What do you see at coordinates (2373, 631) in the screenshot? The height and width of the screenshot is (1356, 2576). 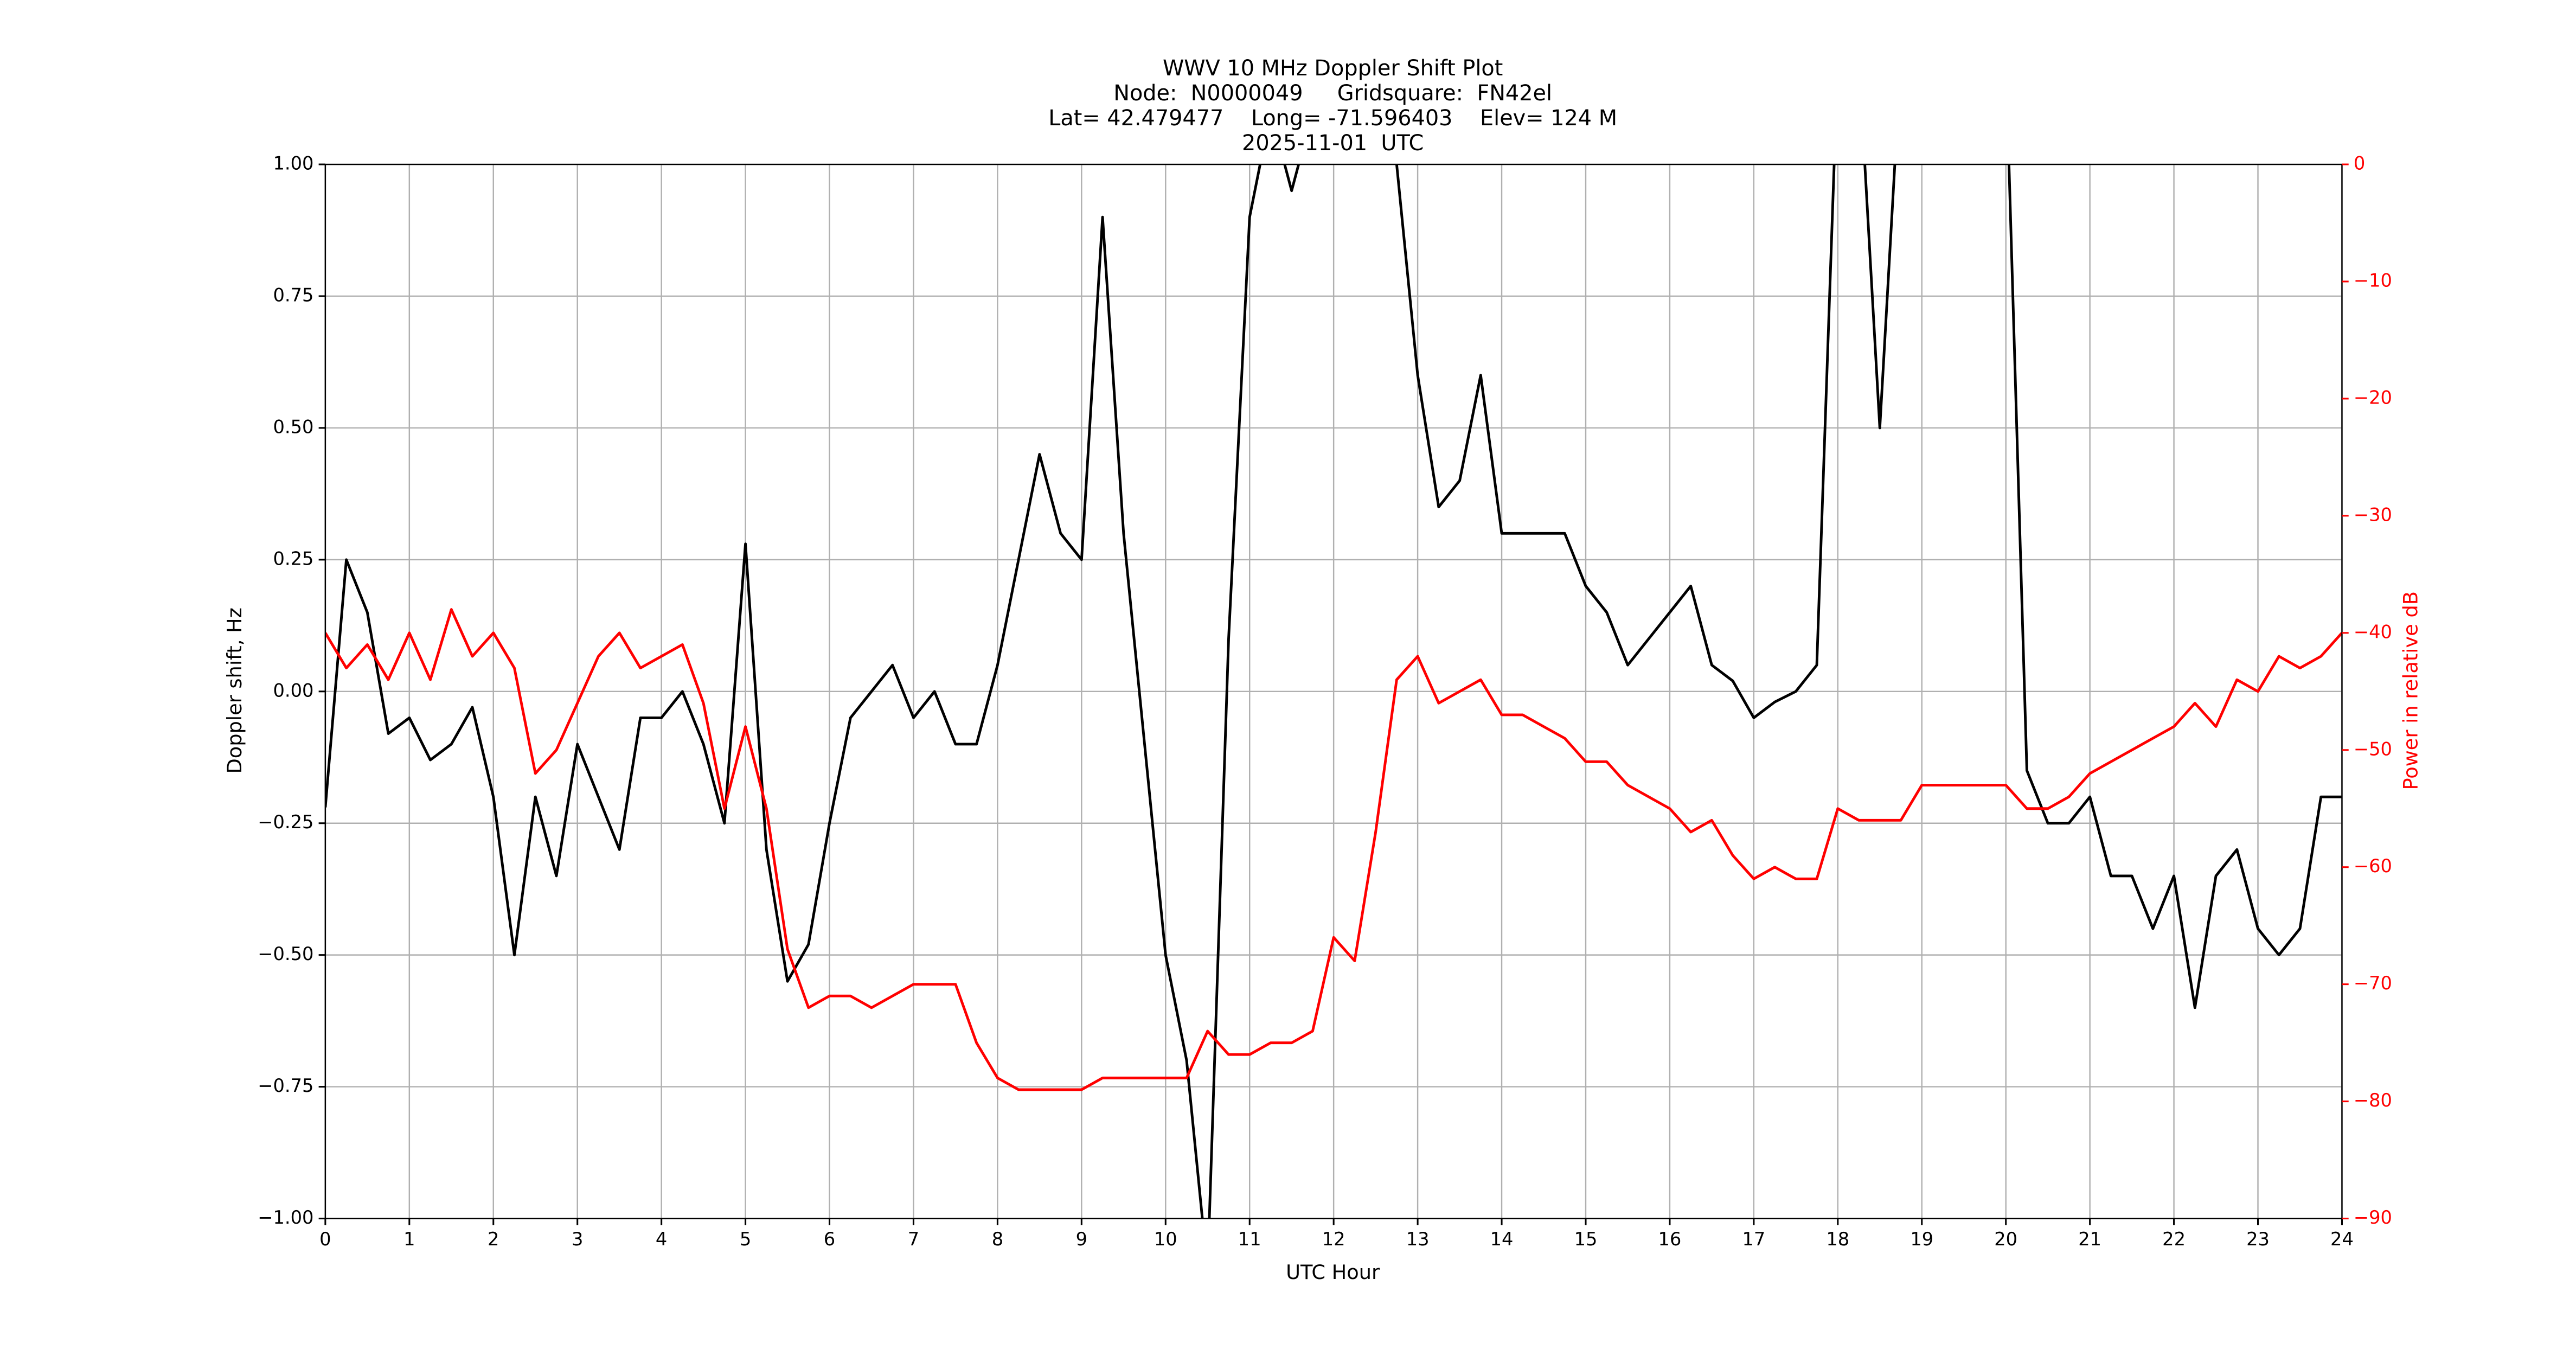 I see `y2-tick-label: −40` at bounding box center [2373, 631].